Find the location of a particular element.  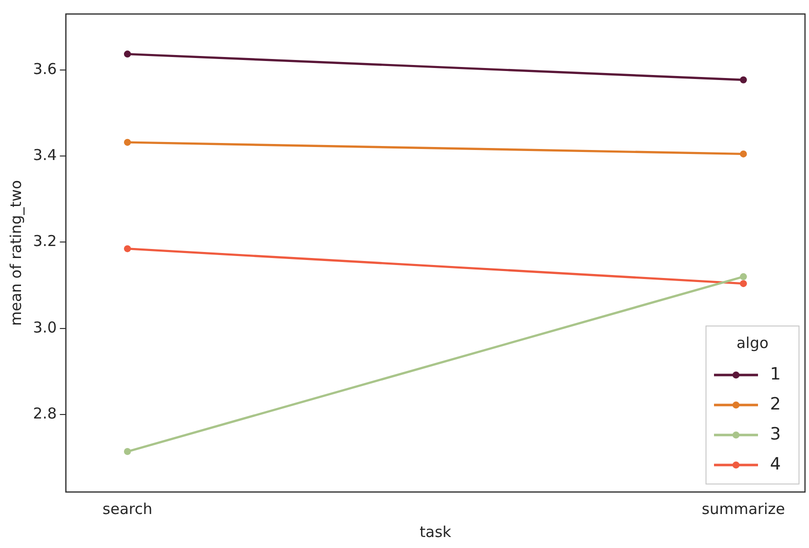

legend-label: 2 is located at coordinates (775, 404).